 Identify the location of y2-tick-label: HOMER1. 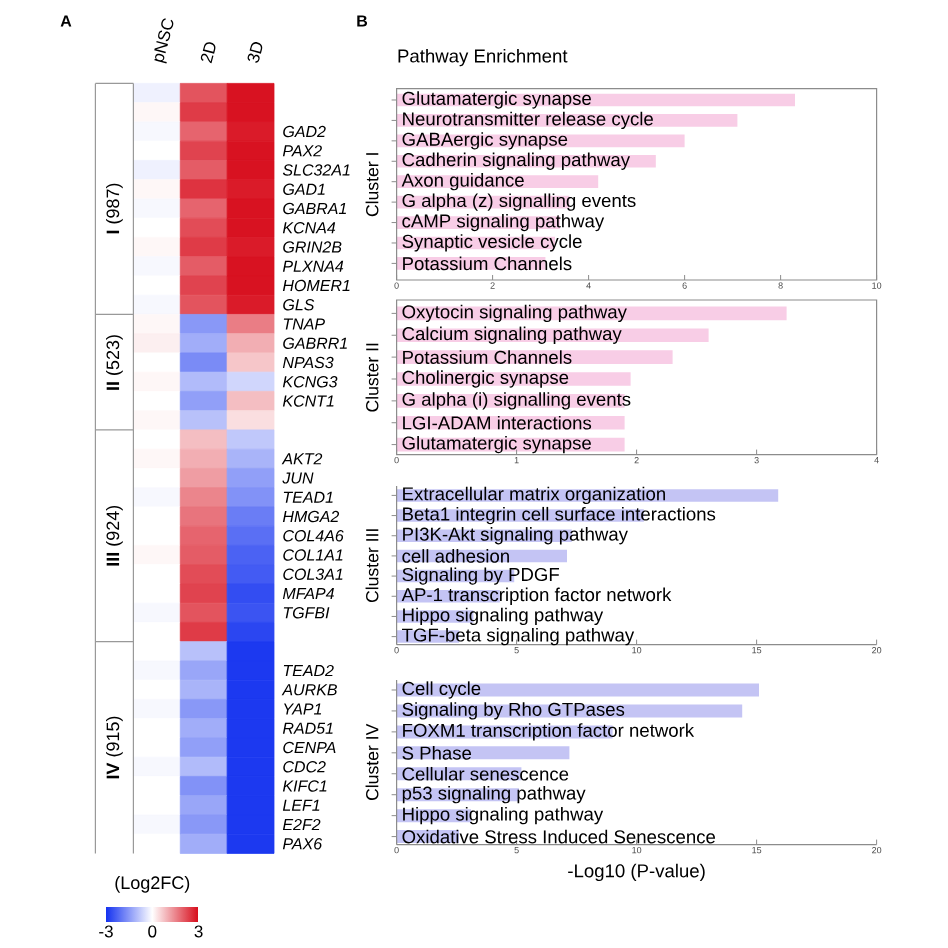
(316, 285).